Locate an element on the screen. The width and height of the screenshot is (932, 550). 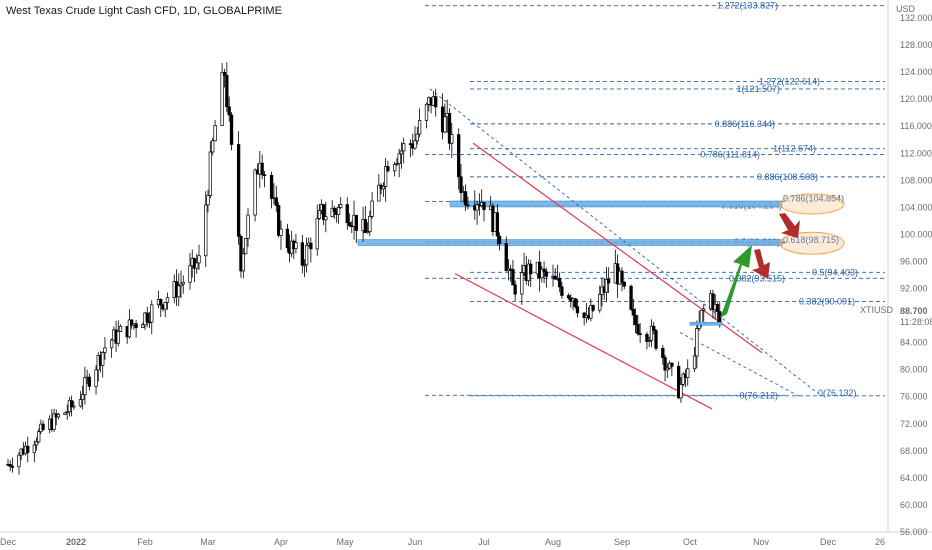
x-tick-label: 26 is located at coordinates (880, 542).